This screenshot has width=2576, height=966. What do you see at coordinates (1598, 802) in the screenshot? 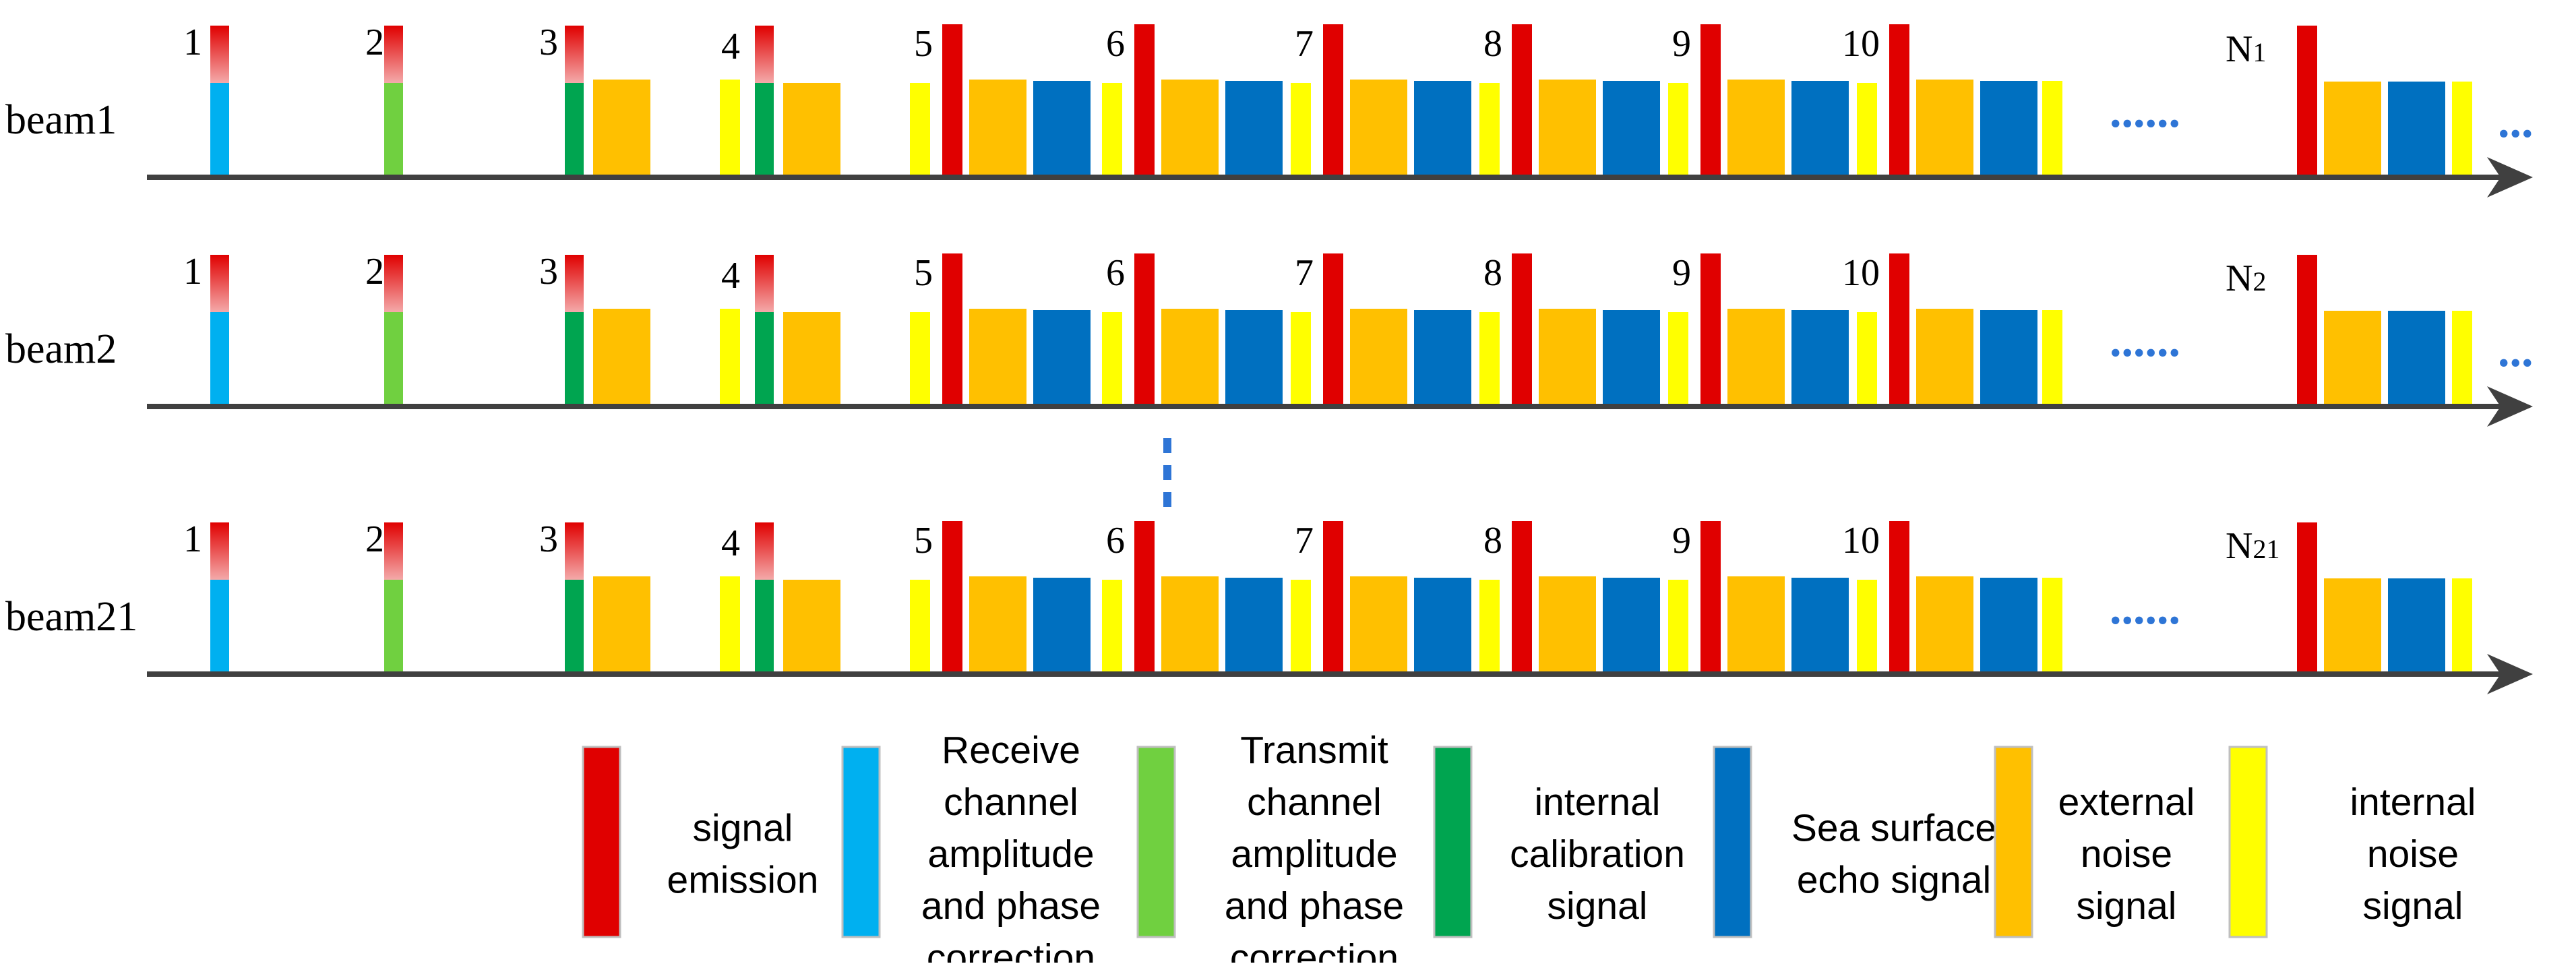
I see `legend-label-line: internal` at bounding box center [1598, 802].